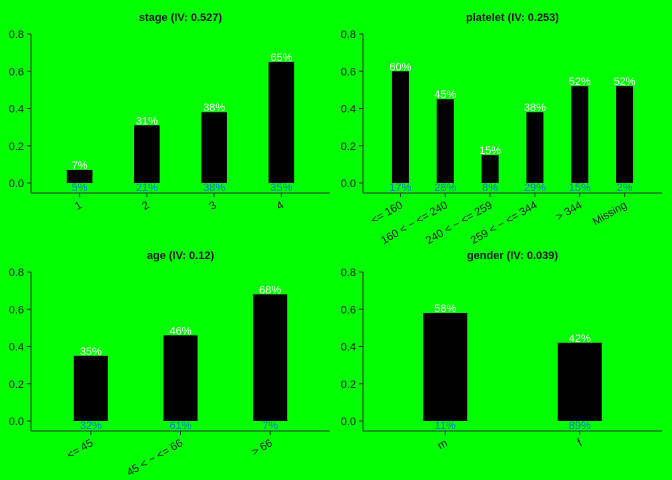  I want to click on x-tick-label: 45 < ~ <= 66, so click(155, 458).